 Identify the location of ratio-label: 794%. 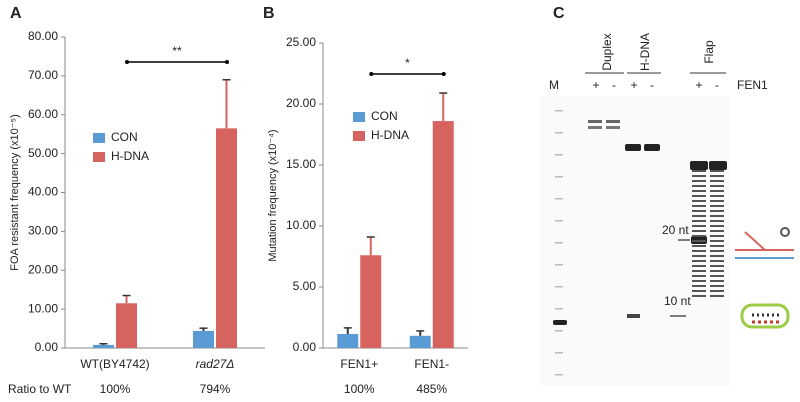
(215, 389).